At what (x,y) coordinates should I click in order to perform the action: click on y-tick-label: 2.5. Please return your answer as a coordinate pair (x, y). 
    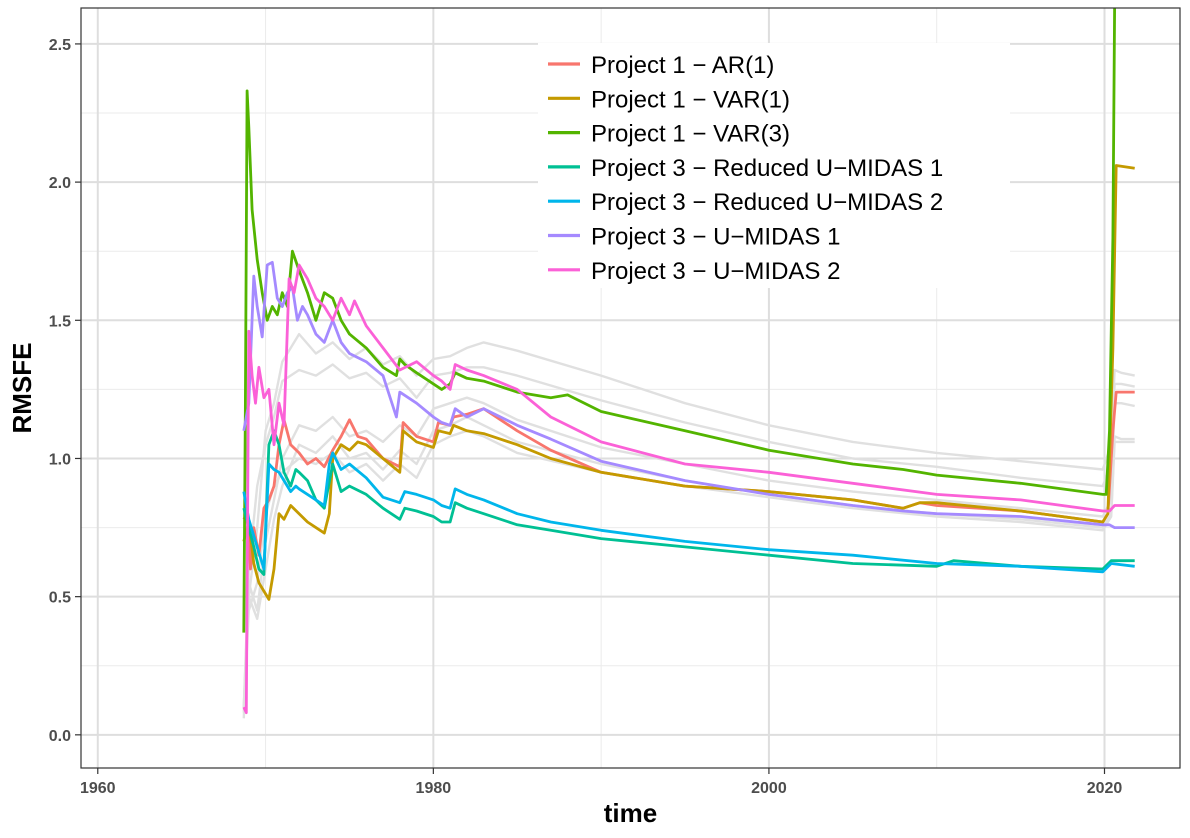
    Looking at the image, I should click on (60, 45).